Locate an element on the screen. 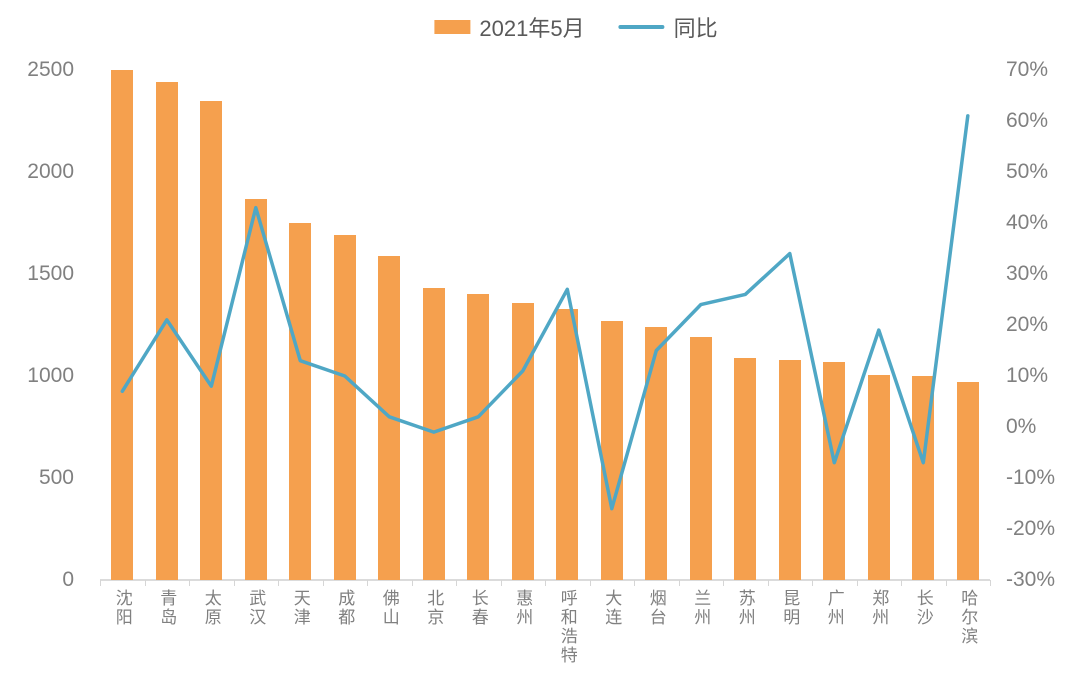 The height and width of the screenshot is (678, 1080). legend-item-bar-series: 2021年5月 is located at coordinates (509, 27).